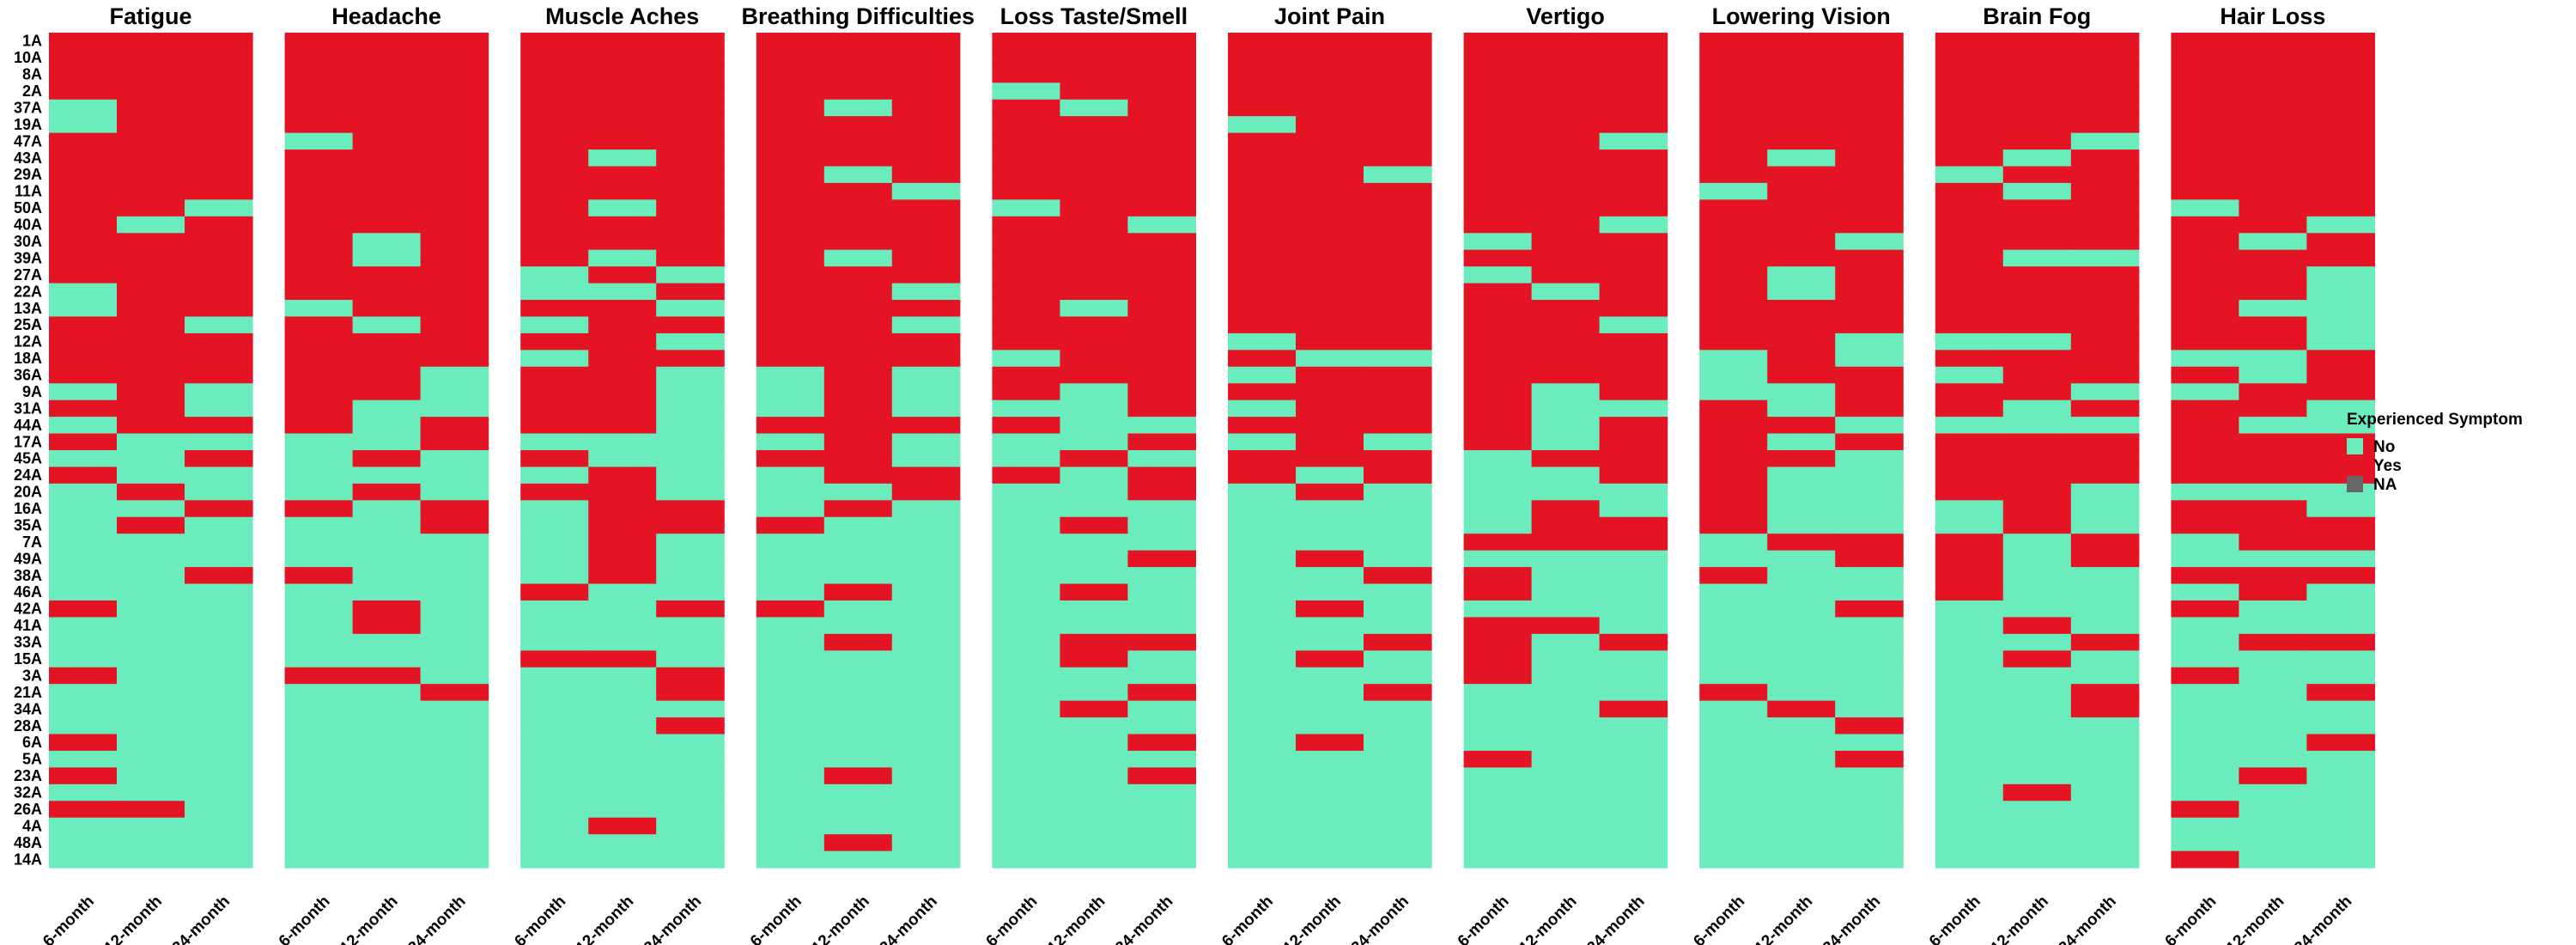  I want to click on cell-fatigue-1a-24-month, so click(219, 42).